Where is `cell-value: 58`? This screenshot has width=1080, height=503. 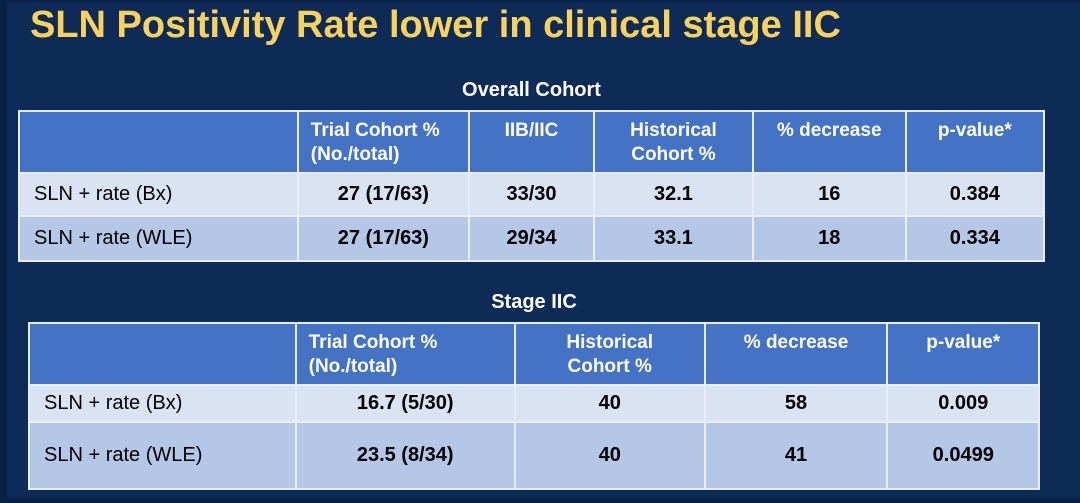 cell-value: 58 is located at coordinates (796, 403).